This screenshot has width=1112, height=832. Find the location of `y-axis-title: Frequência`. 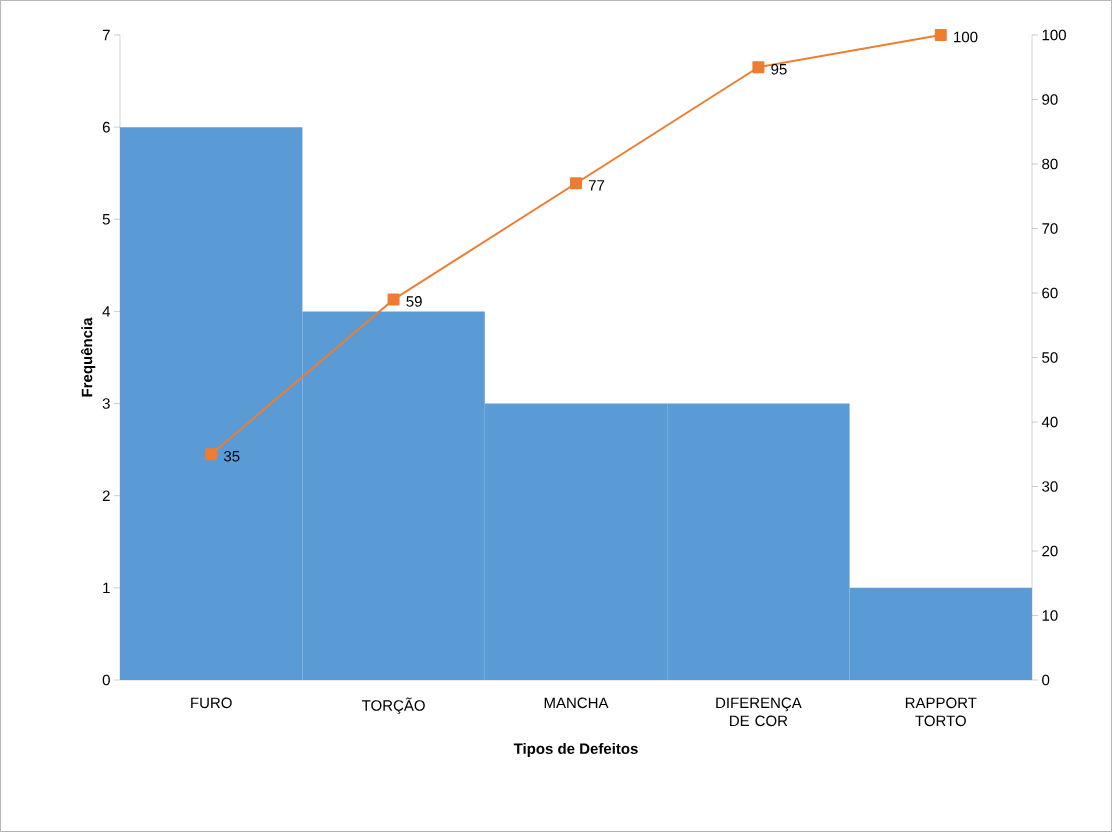

y-axis-title: Frequência is located at coordinates (88, 357).